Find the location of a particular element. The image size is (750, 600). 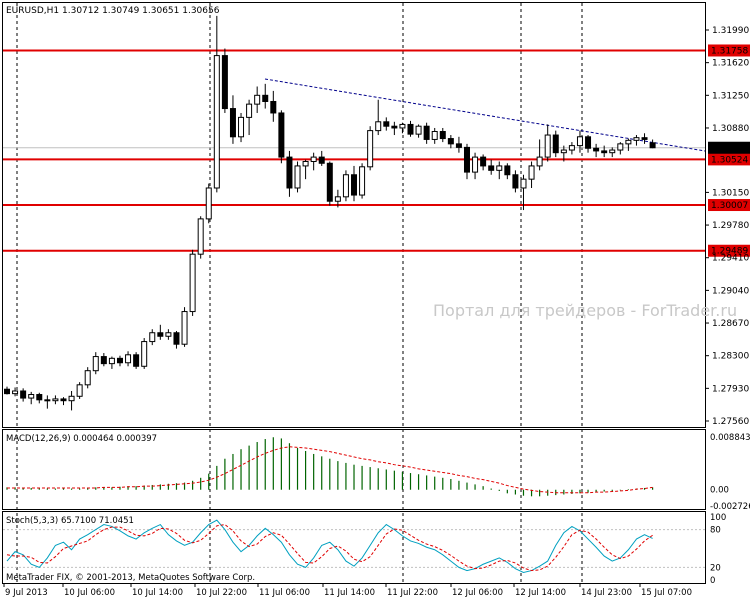

time-tick-label: 12 Jul 14:00 is located at coordinates (540, 593).